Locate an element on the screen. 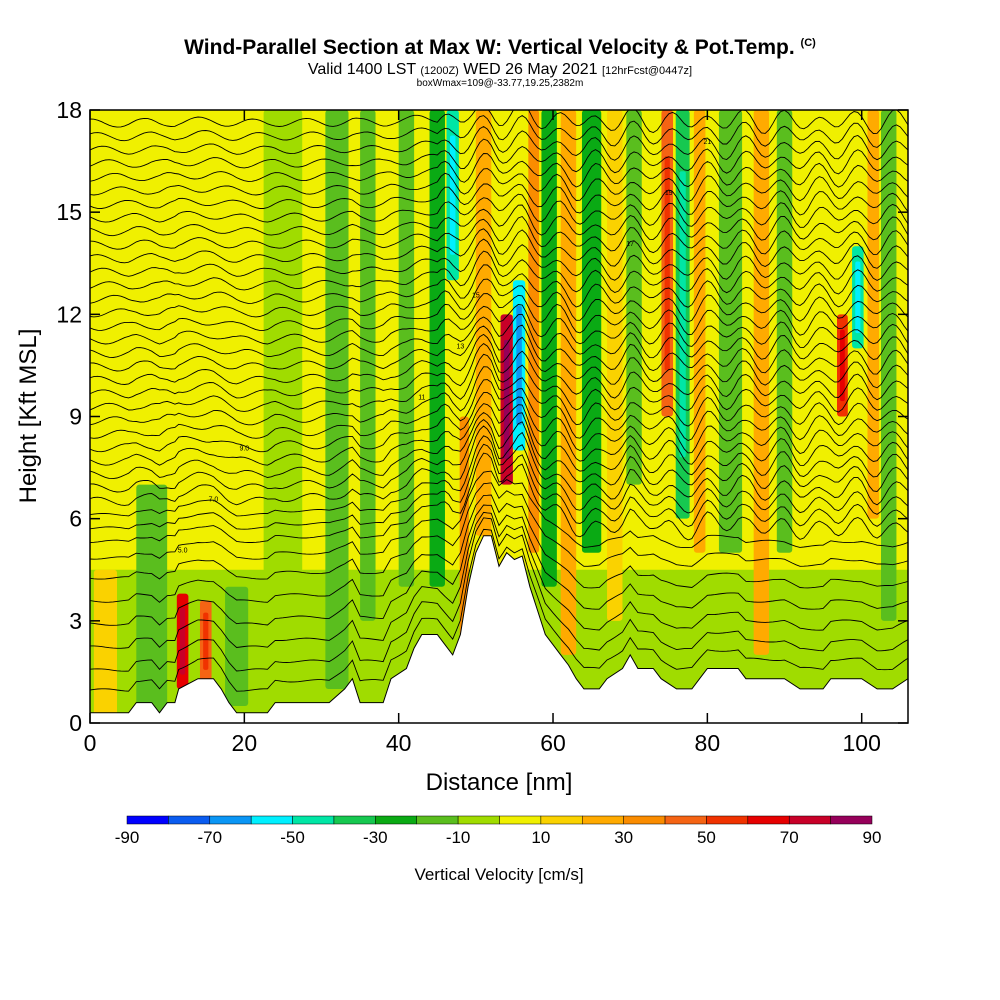 Image resolution: width=1000 pixels, height=1000 pixels. theta-contour-label: 9.0 is located at coordinates (244, 449).